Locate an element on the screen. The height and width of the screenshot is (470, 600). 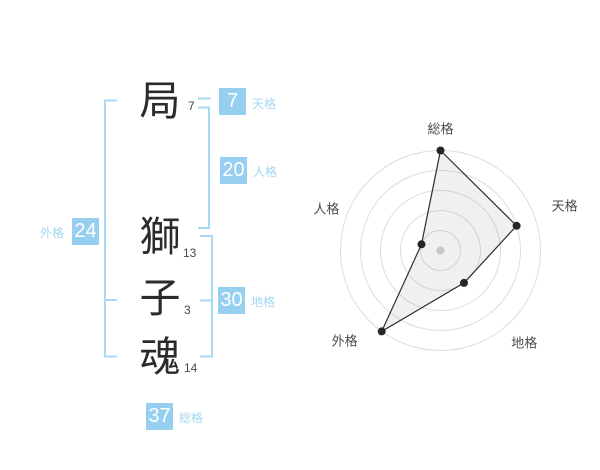
radar-center-dot is located at coordinates (440, 250).